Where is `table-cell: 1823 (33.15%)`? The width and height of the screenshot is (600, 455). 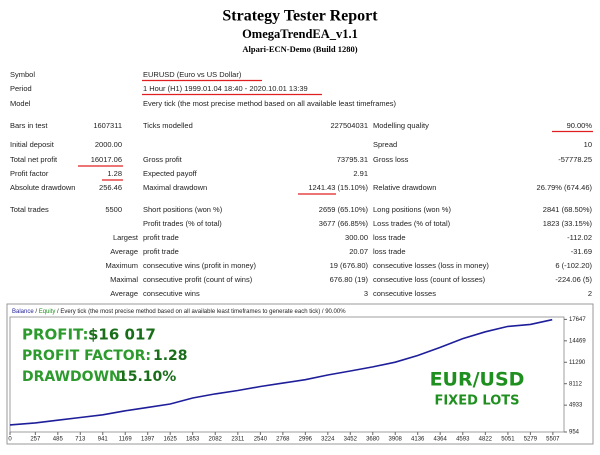 table-cell: 1823 (33.15%) is located at coordinates (568, 223).